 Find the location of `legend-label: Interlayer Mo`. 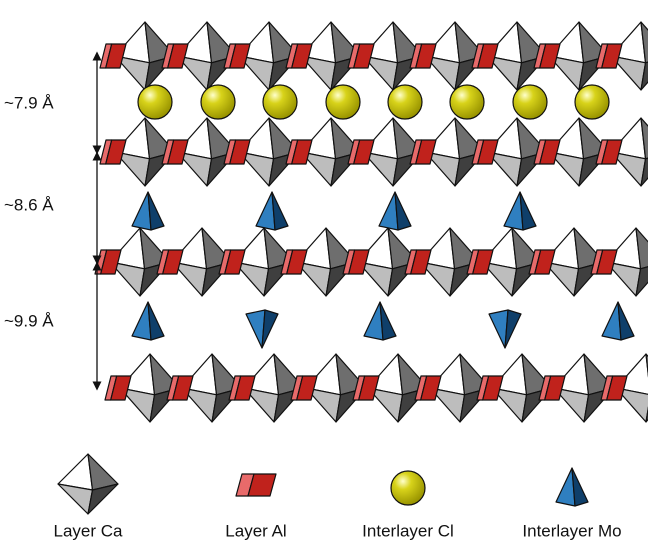

legend-label: Interlayer Mo is located at coordinates (571, 530).